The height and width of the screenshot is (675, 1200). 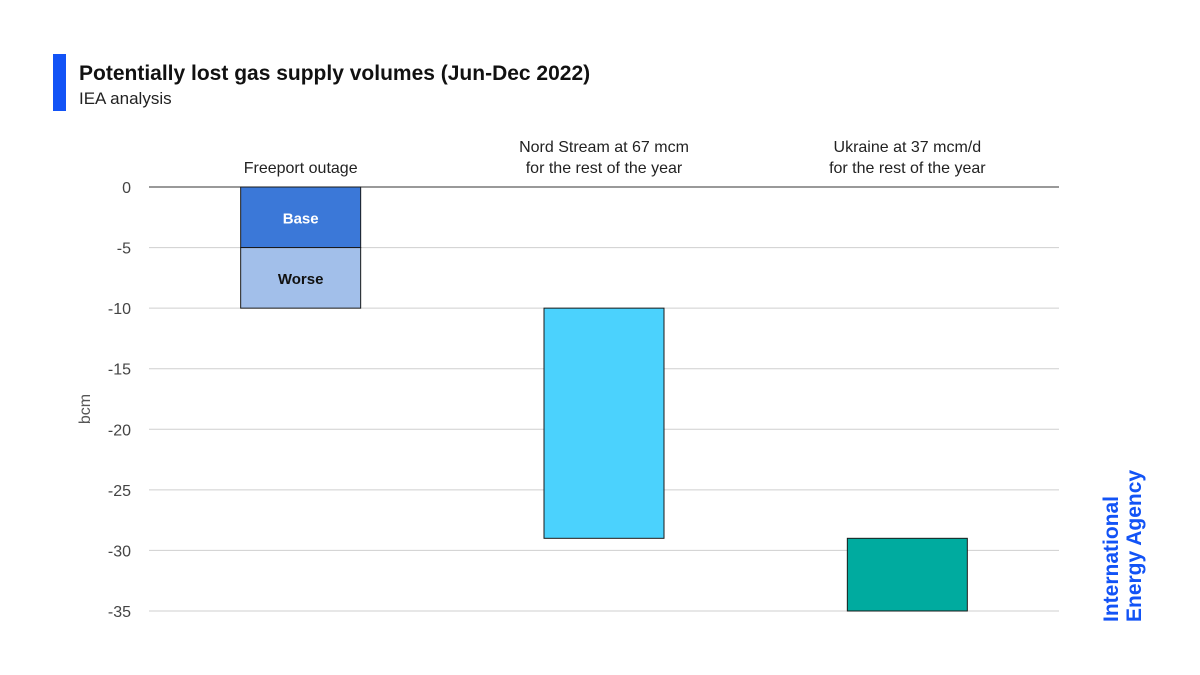 I want to click on brand-line-2: Energy Agency, so click(x=1134, y=545).